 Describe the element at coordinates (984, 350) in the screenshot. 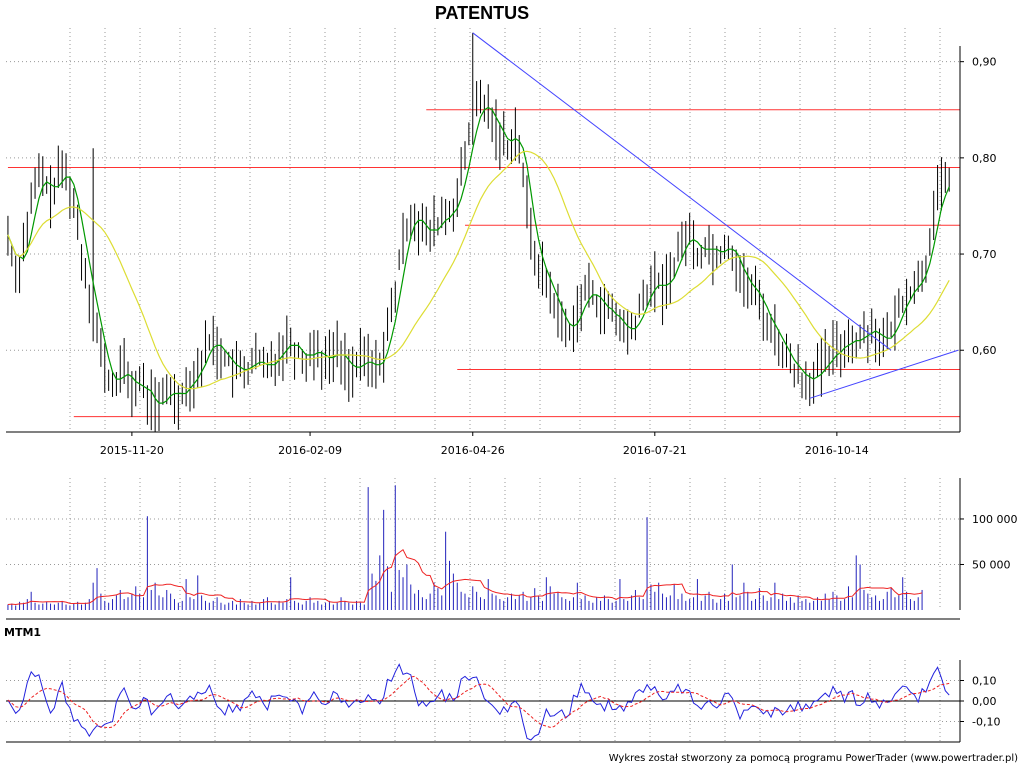

I see `price-y-tick-label: 0,60` at that location.